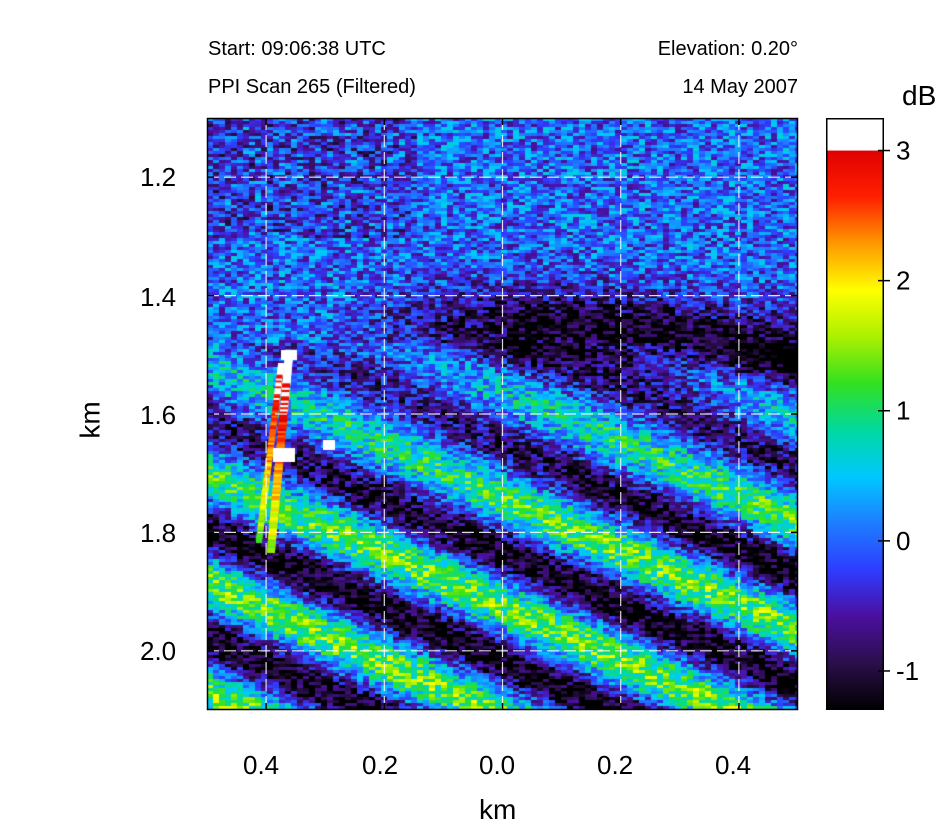  What do you see at coordinates (158, 415) in the screenshot?
I see `y-tick-label: 1.6` at bounding box center [158, 415].